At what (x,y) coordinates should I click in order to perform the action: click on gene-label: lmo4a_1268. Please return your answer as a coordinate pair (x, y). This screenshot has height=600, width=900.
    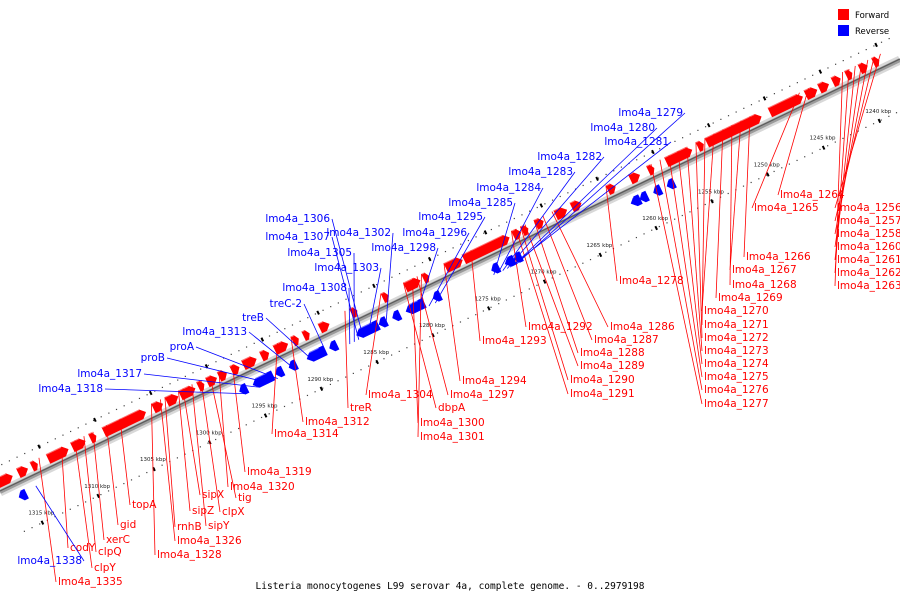
    Looking at the image, I should click on (764, 285).